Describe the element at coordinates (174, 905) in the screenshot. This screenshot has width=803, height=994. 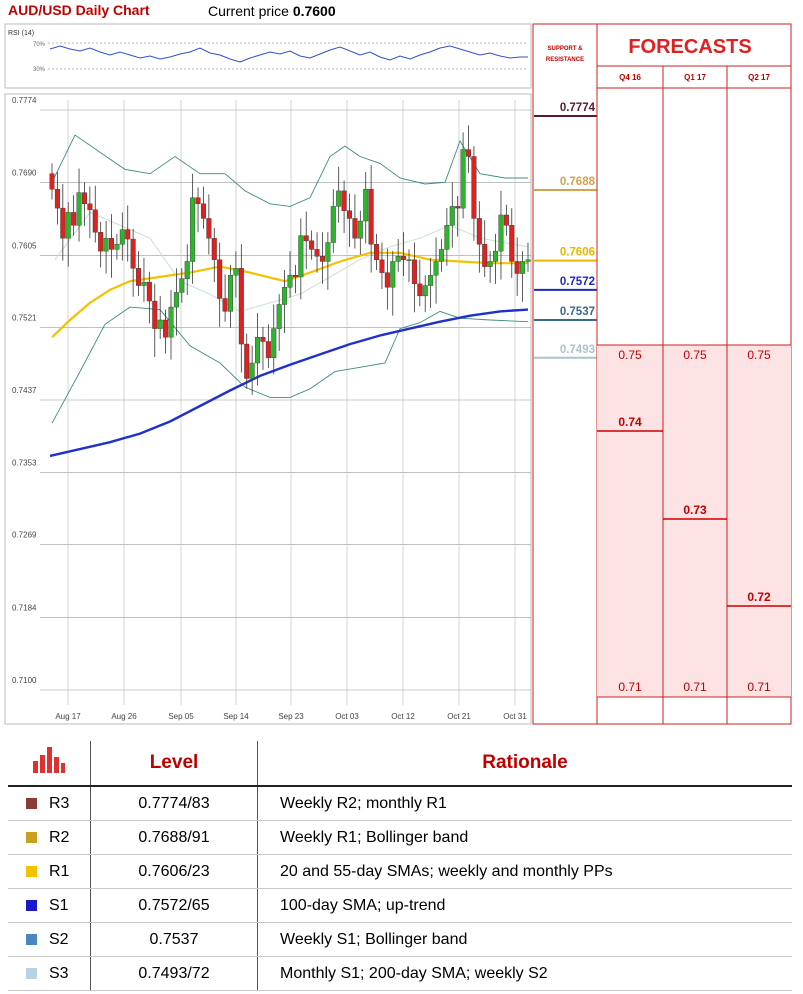
I see `level-value: 0.7572/65` at that location.